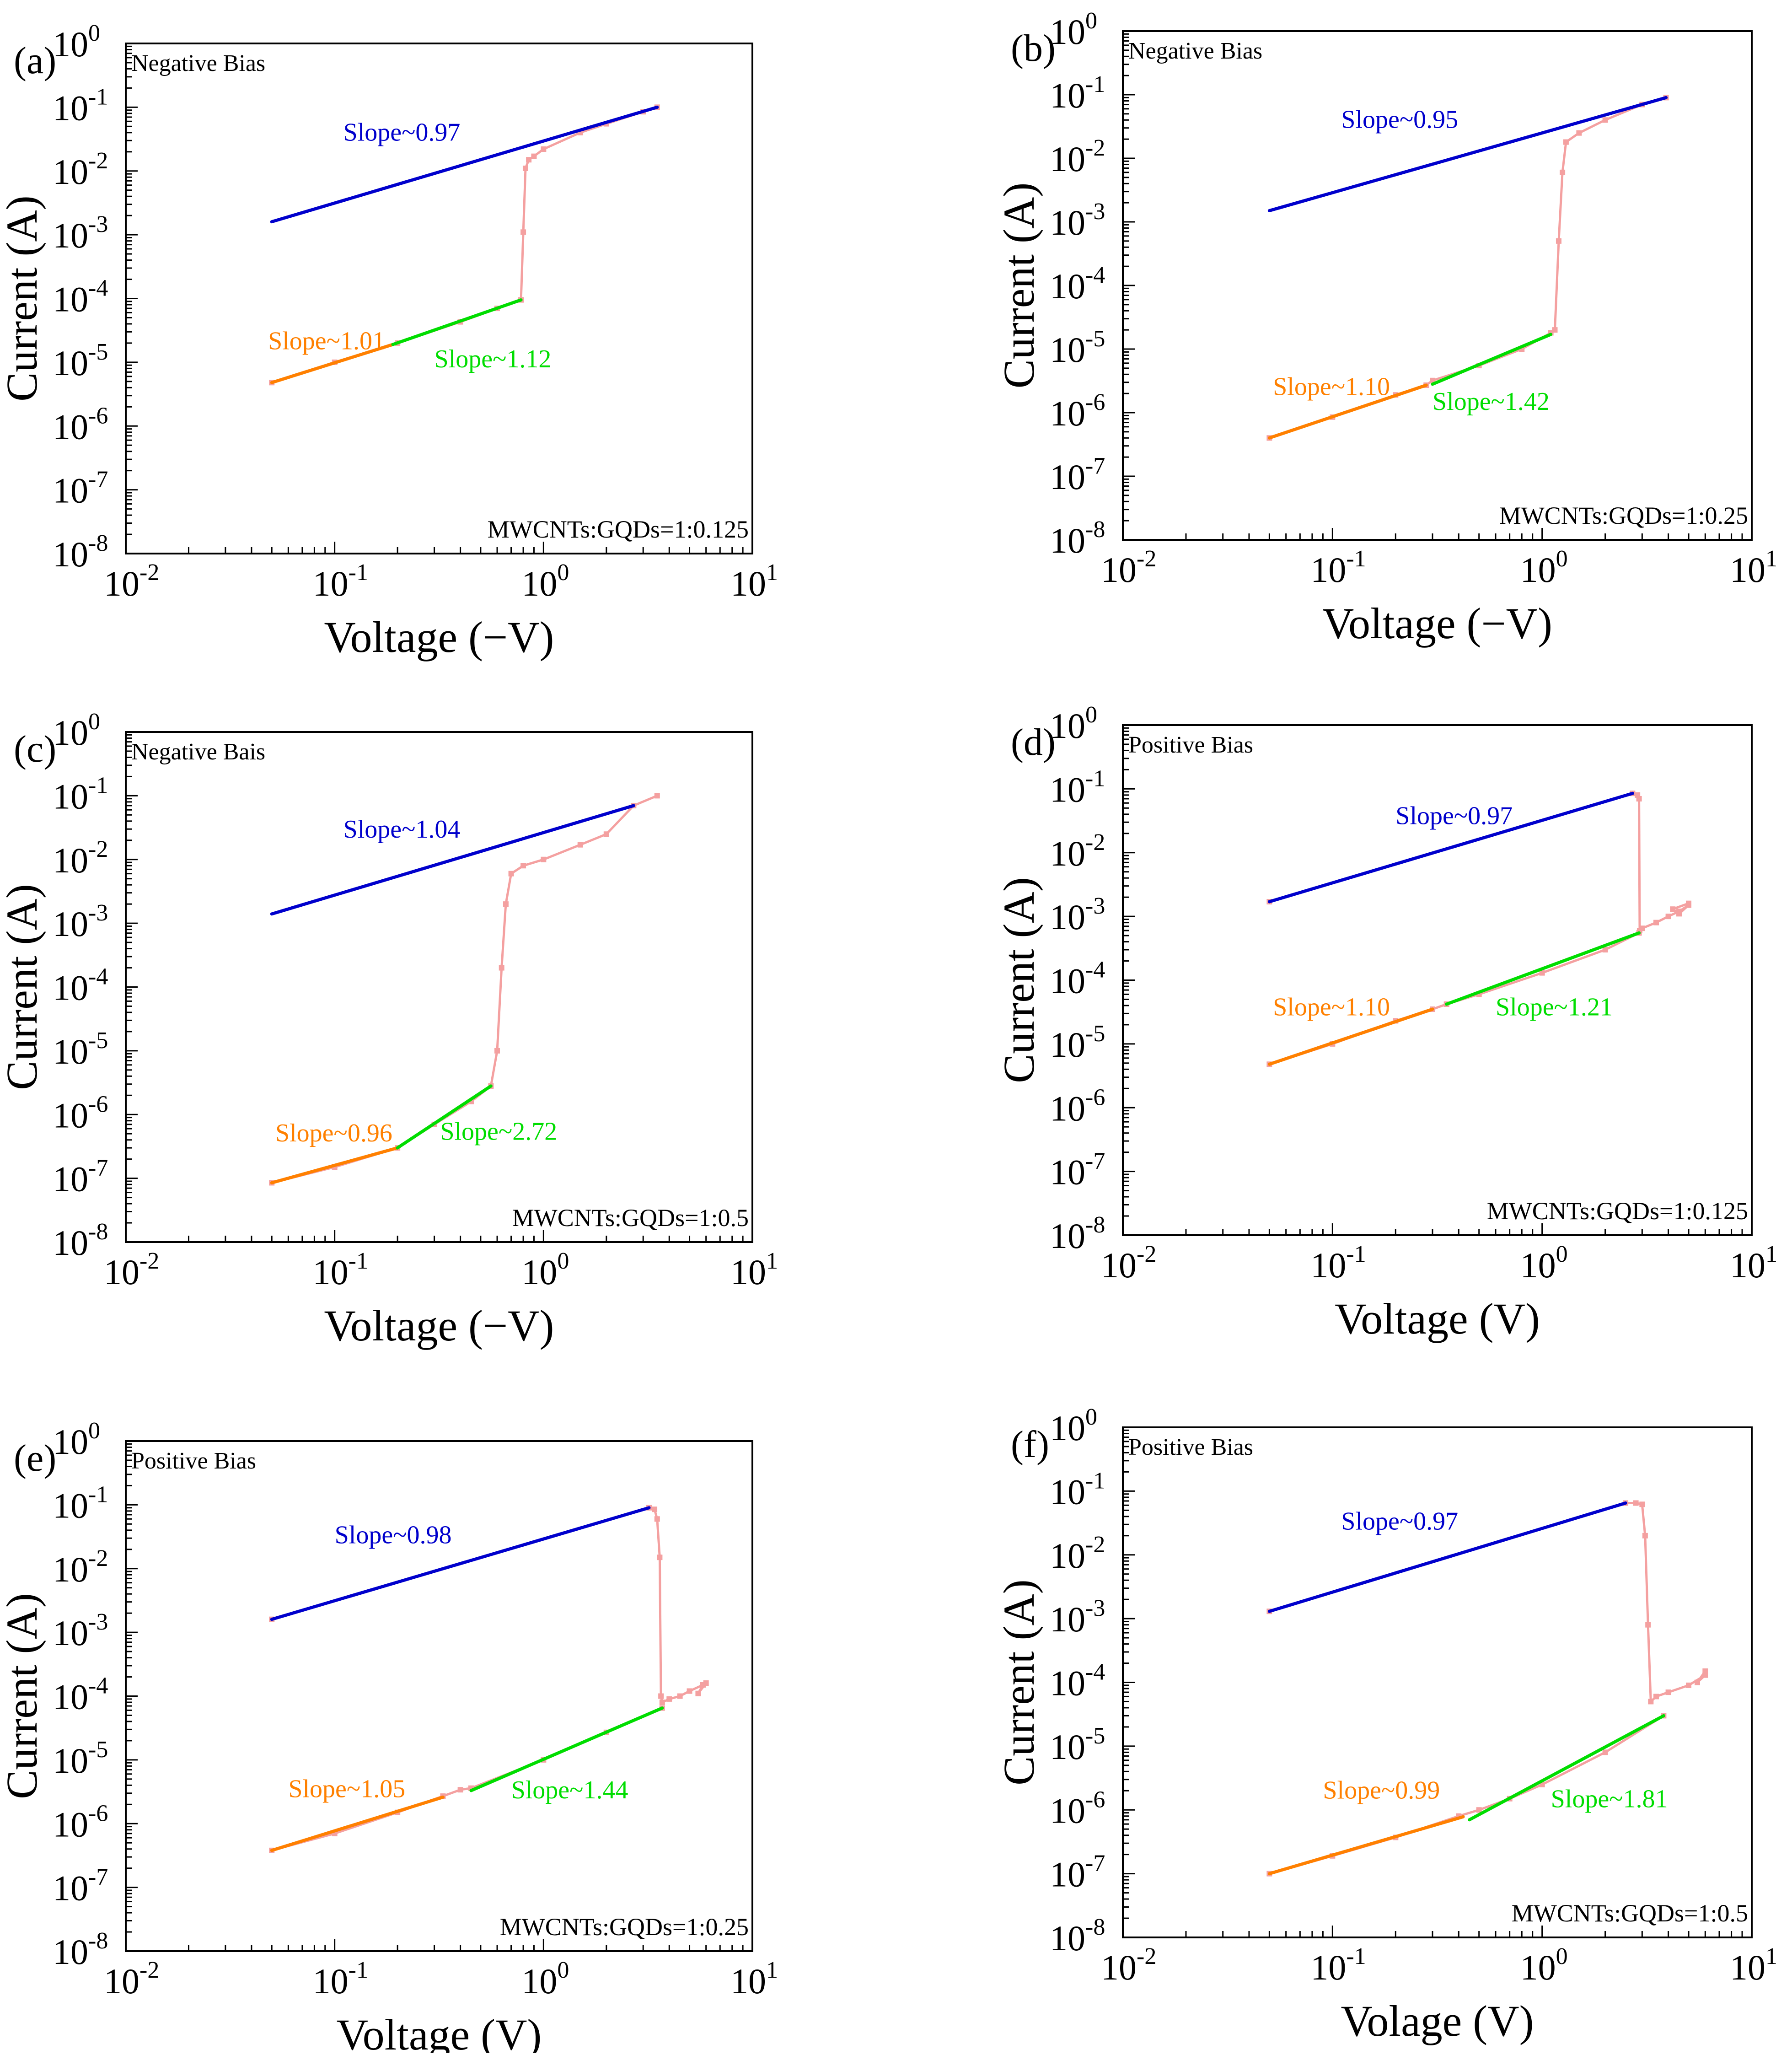 The image size is (1792, 2055). I want to click on y-tick-label: 10⁻², so click(1077, 851).